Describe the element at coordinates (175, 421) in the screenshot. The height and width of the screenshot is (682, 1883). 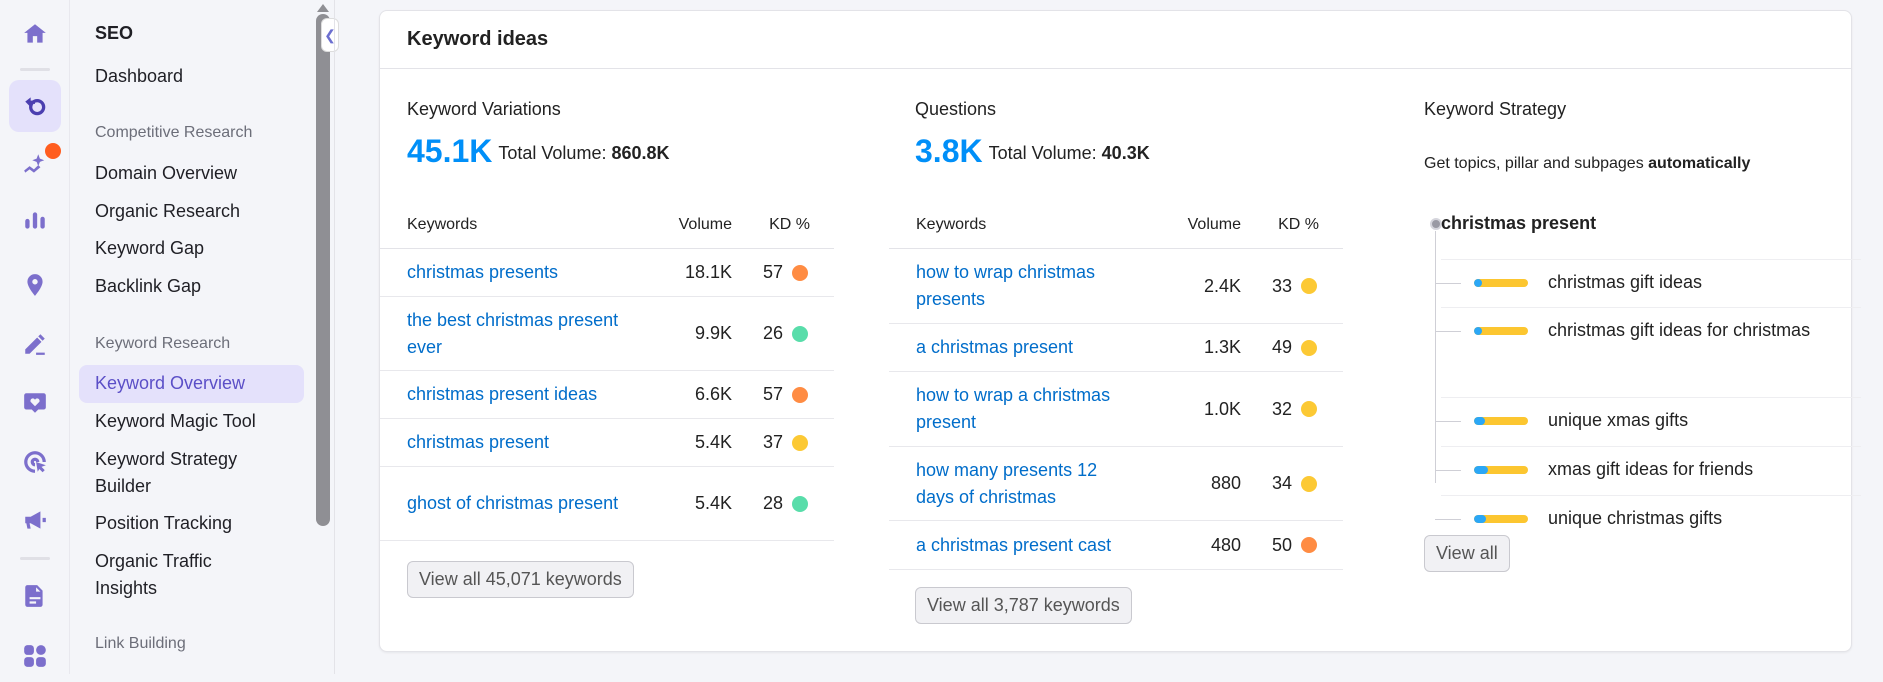
I see `nav-item-keyword-magic-tool: Keyword Magic Tool` at that location.